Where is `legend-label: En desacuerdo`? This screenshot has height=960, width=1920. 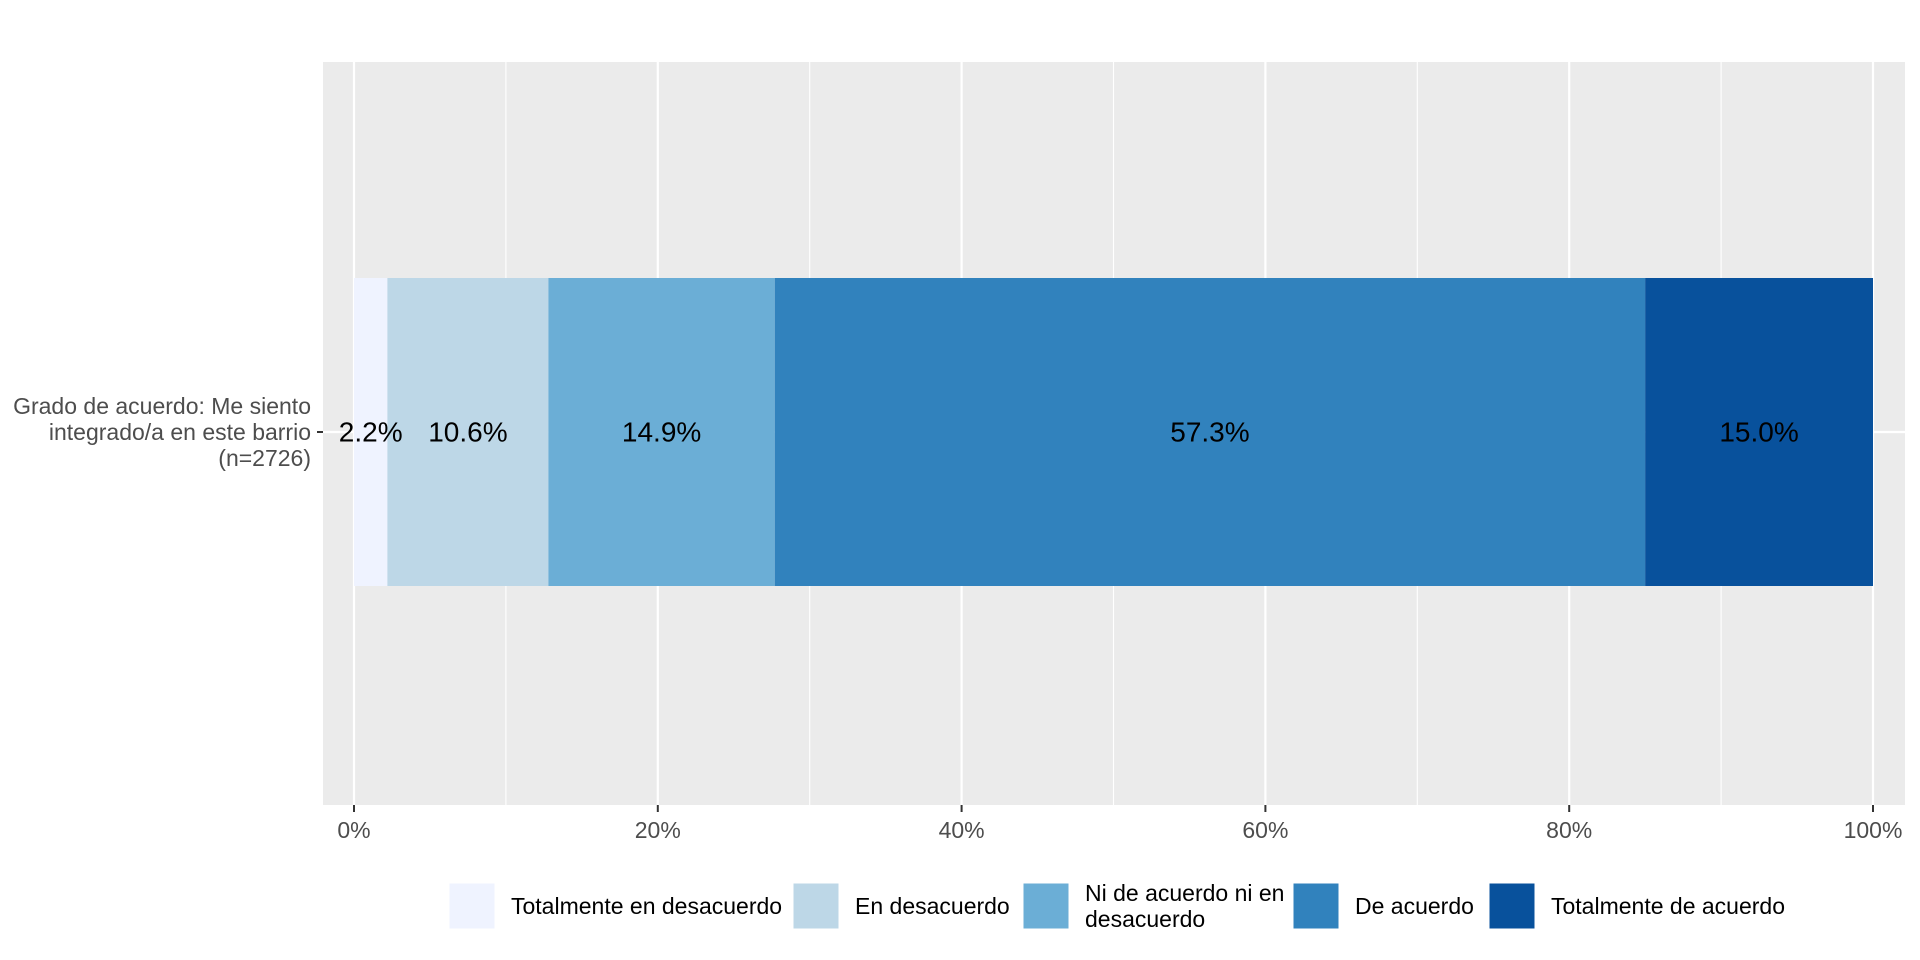
legend-label: En desacuerdo is located at coordinates (932, 906).